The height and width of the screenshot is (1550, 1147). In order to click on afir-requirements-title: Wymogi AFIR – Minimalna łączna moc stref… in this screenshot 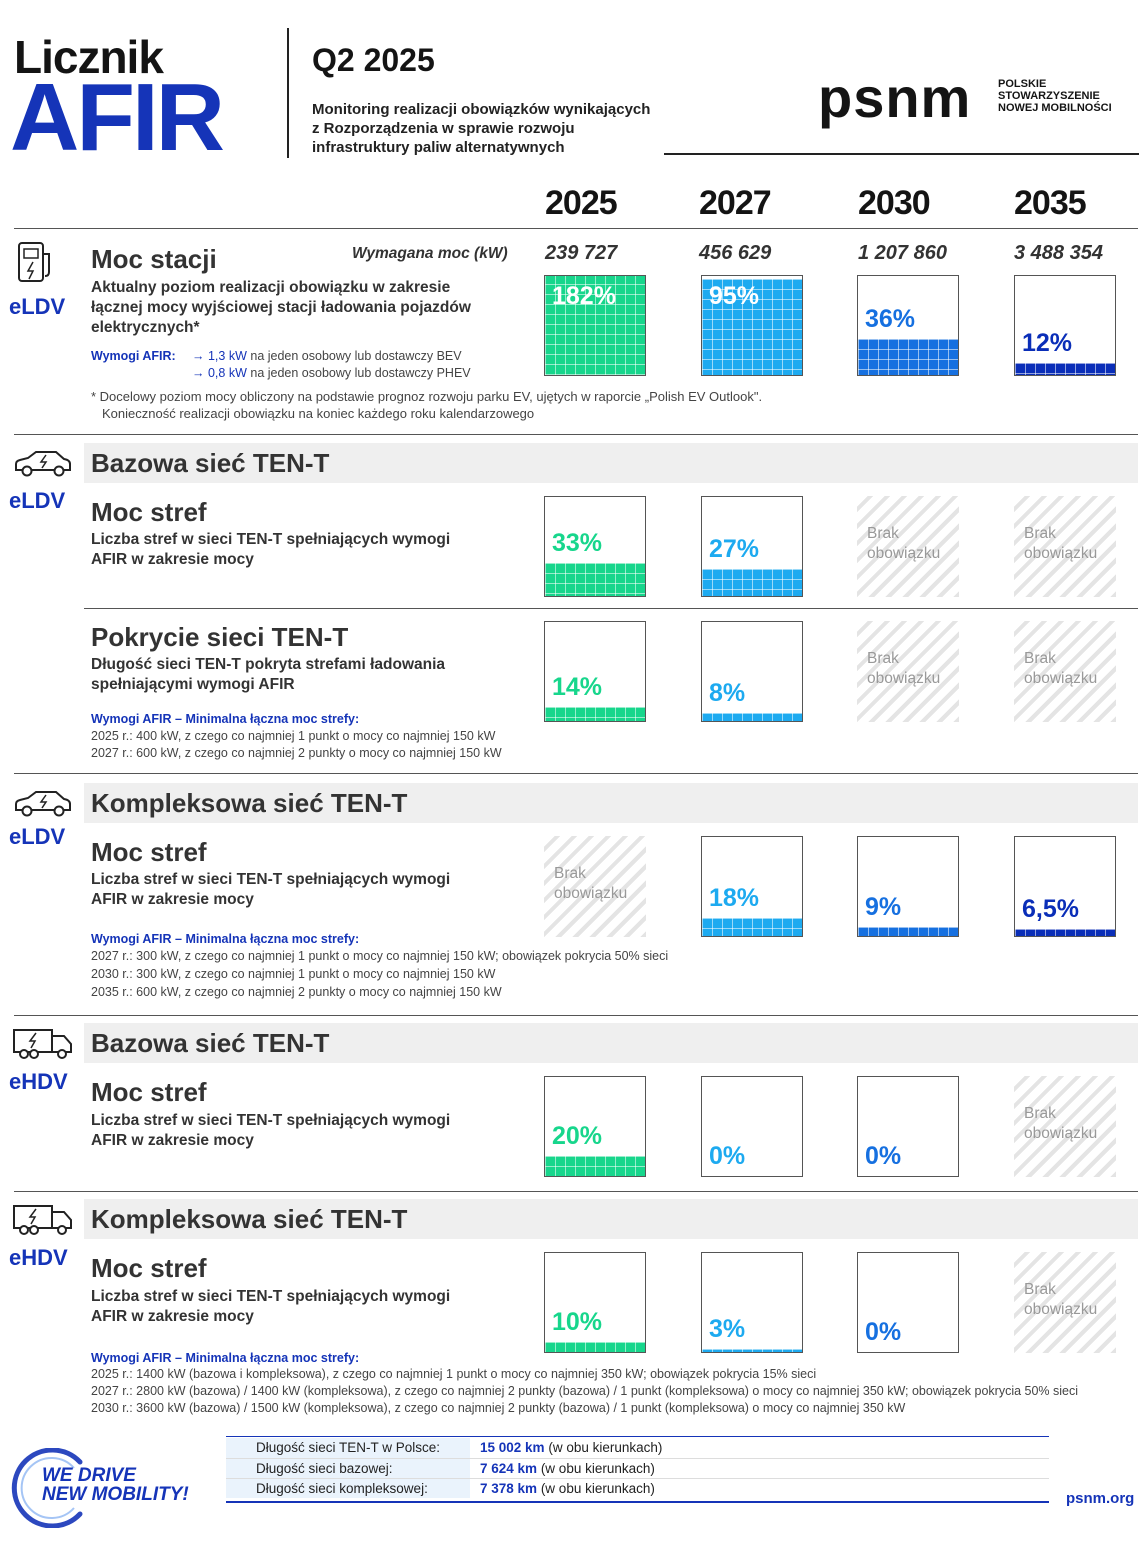, I will do `click(225, 939)`.